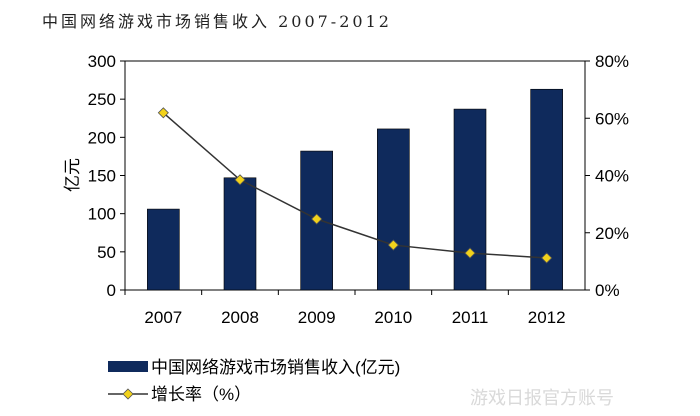 The height and width of the screenshot is (416, 700). Describe the element at coordinates (217, 21) in the screenshot. I see `chart-title: 中国网络游戏市场销售收入 2007-2012` at that location.